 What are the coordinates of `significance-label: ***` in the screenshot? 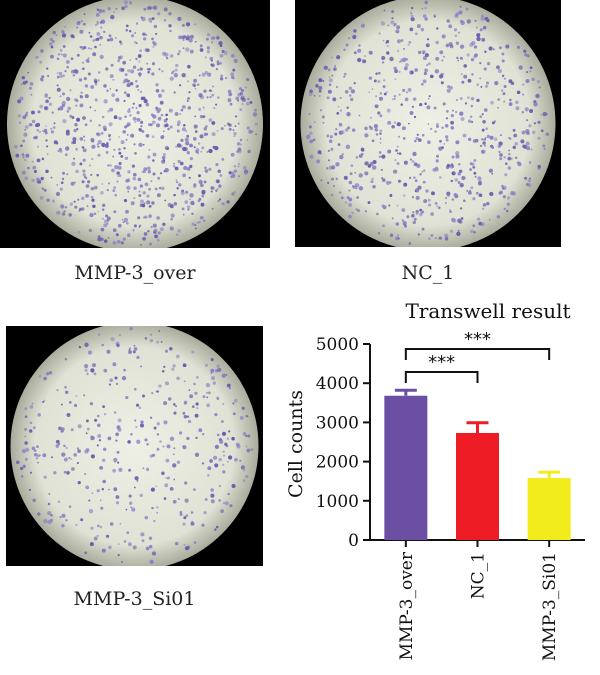 It's located at (477, 339).